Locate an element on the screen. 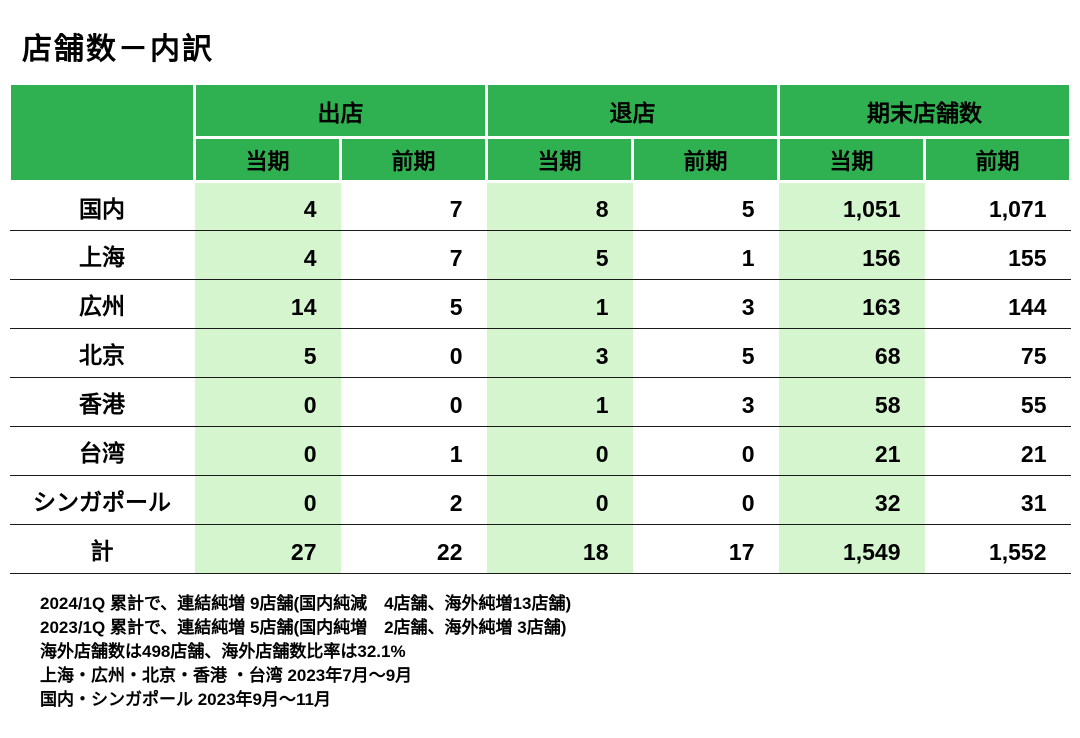 Image resolution: width=1080 pixels, height=738 pixels. cell-value: 1,549 is located at coordinates (851, 549).